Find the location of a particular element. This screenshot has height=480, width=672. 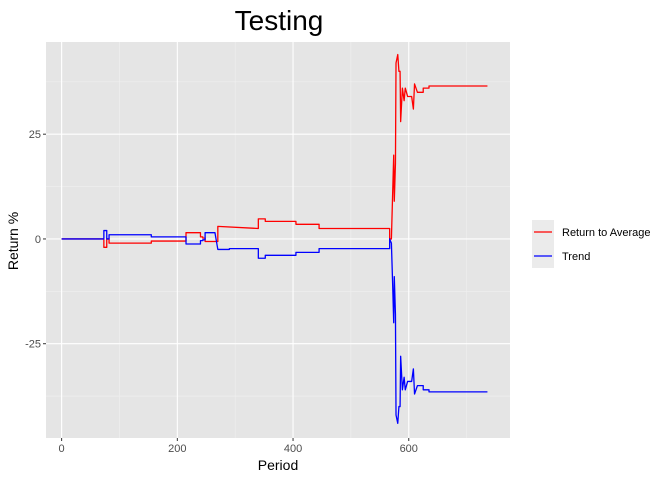

y-axis-title: Return % is located at coordinates (13, 241).